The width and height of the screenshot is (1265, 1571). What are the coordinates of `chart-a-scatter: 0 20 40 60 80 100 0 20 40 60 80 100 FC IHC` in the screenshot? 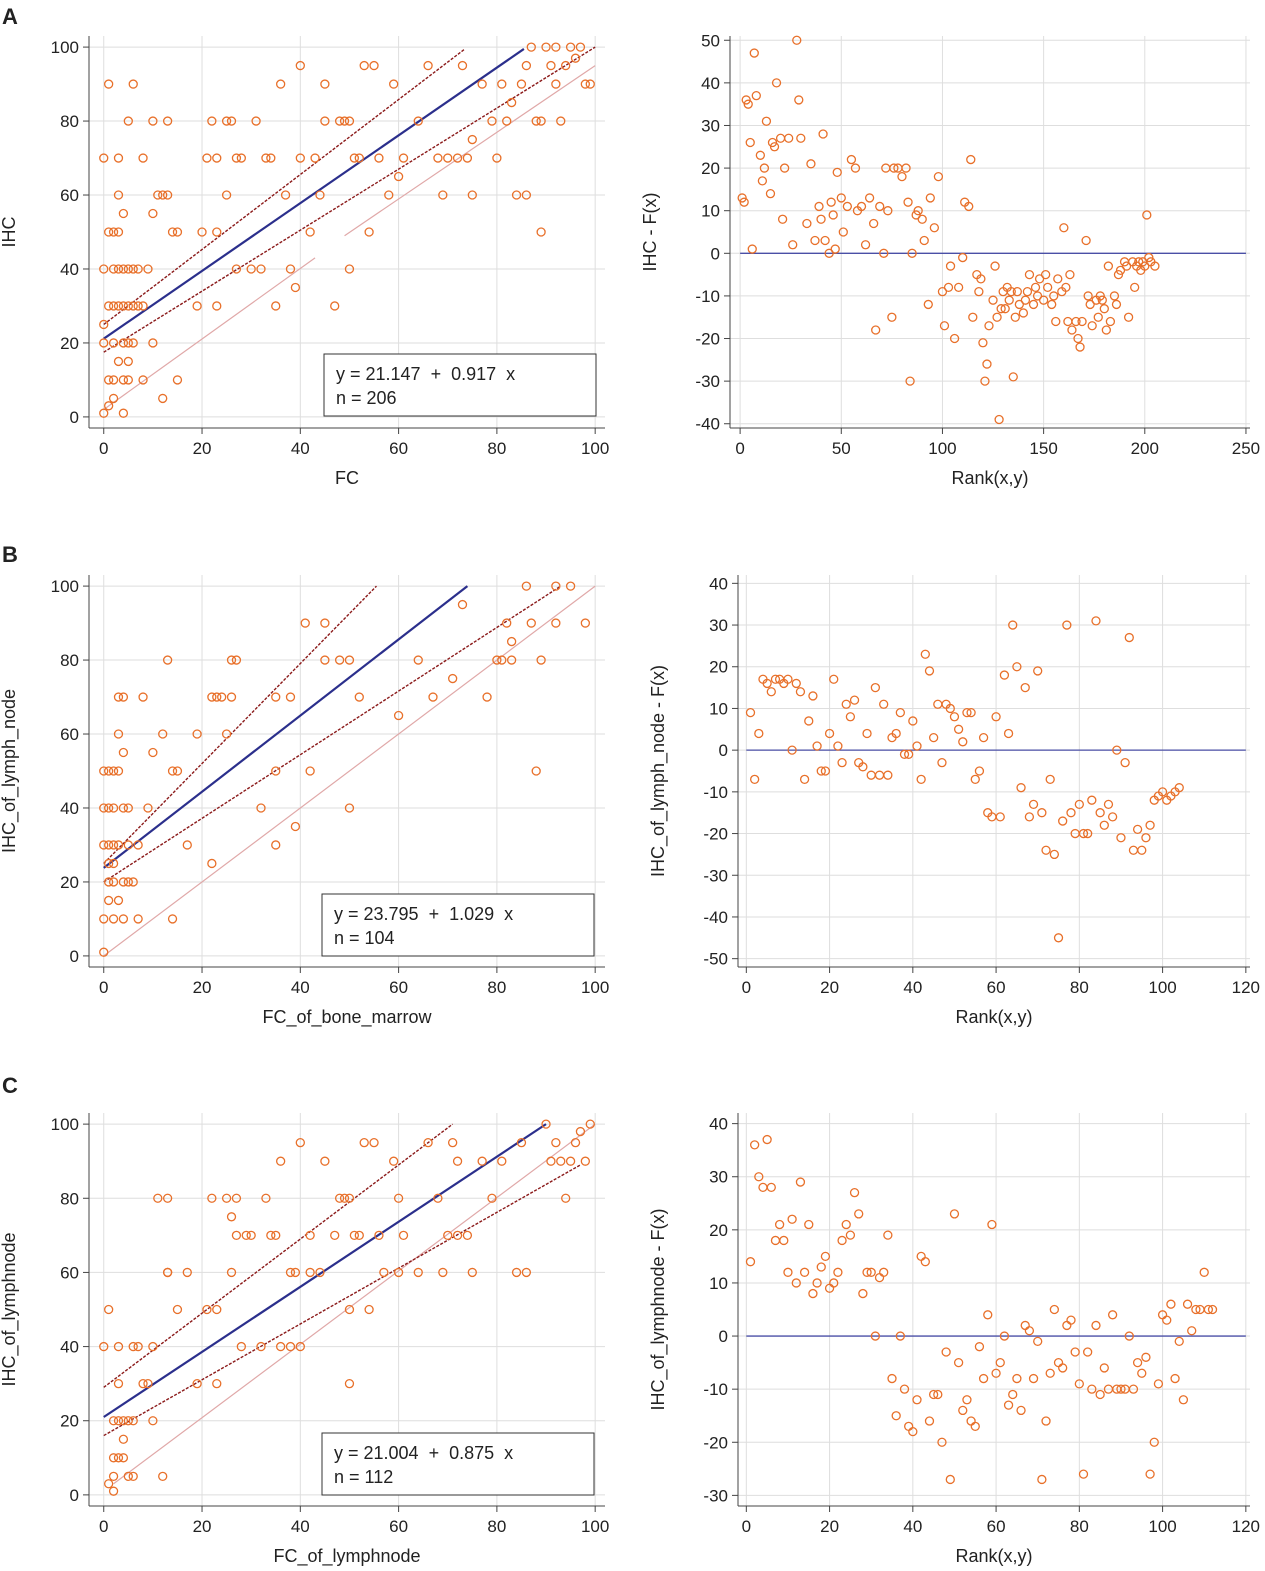 It's located at (304, 262).